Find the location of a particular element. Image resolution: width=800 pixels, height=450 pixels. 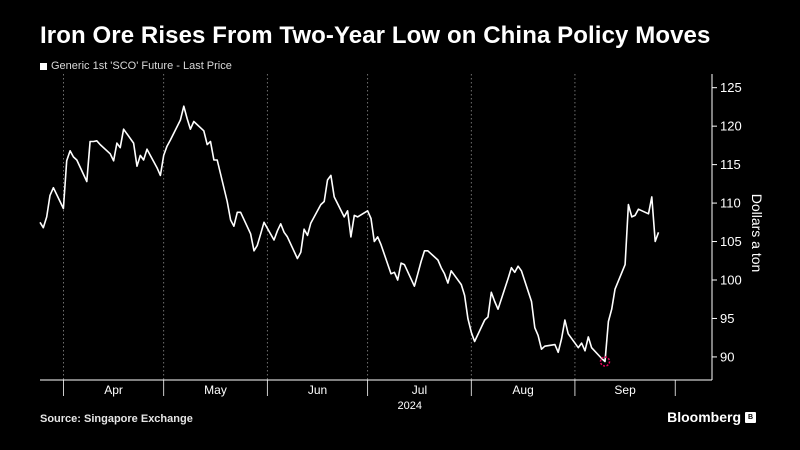

y-tick-label: 115 is located at coordinates (730, 164).